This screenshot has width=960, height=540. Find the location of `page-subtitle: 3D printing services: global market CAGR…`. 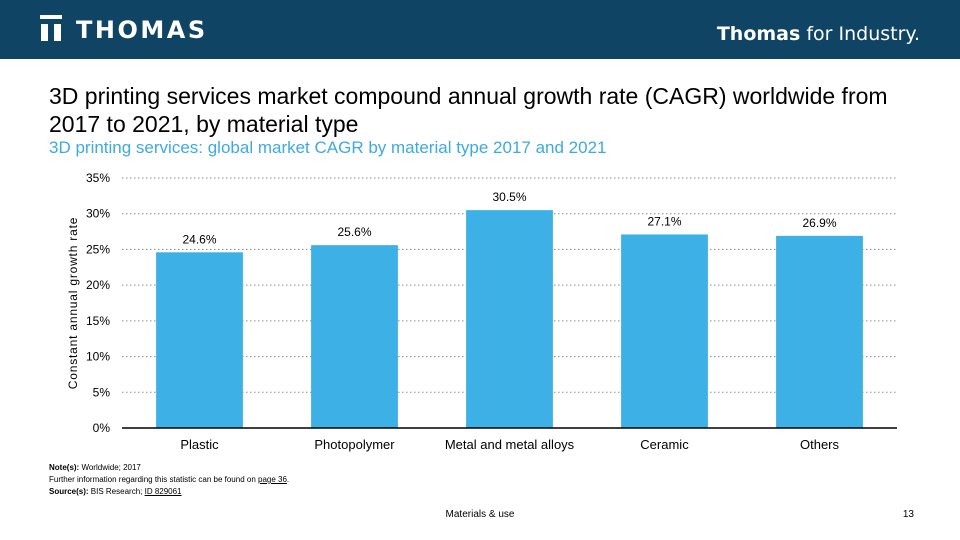

page-subtitle: 3D printing services: global market CAGR… is located at coordinates (328, 147).